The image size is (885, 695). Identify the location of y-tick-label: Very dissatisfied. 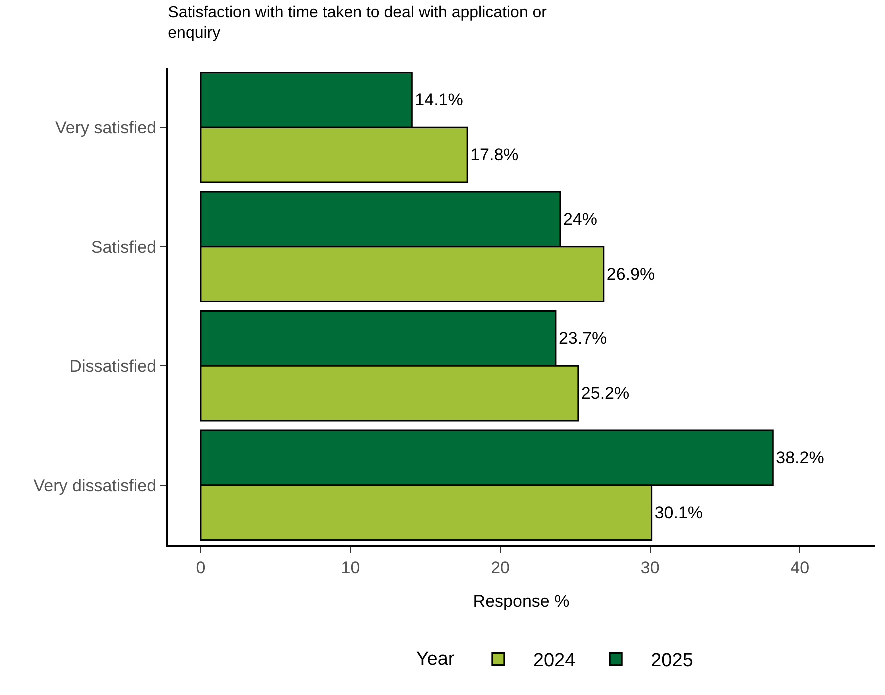
(95, 486).